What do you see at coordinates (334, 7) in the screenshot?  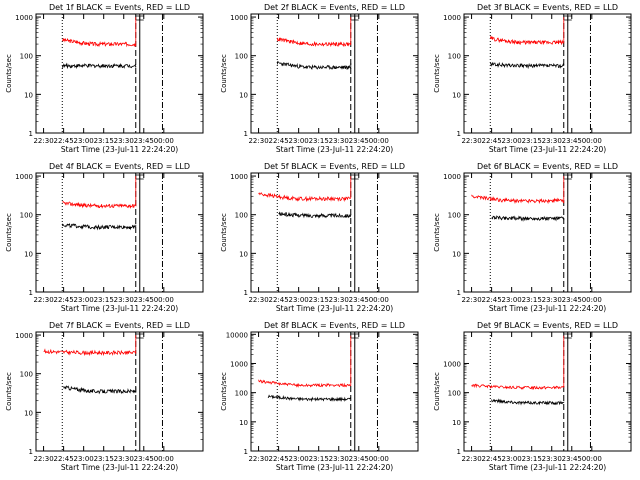 I see `panel-title: Det 2f BLACK = Events, RED = LLD` at bounding box center [334, 7].